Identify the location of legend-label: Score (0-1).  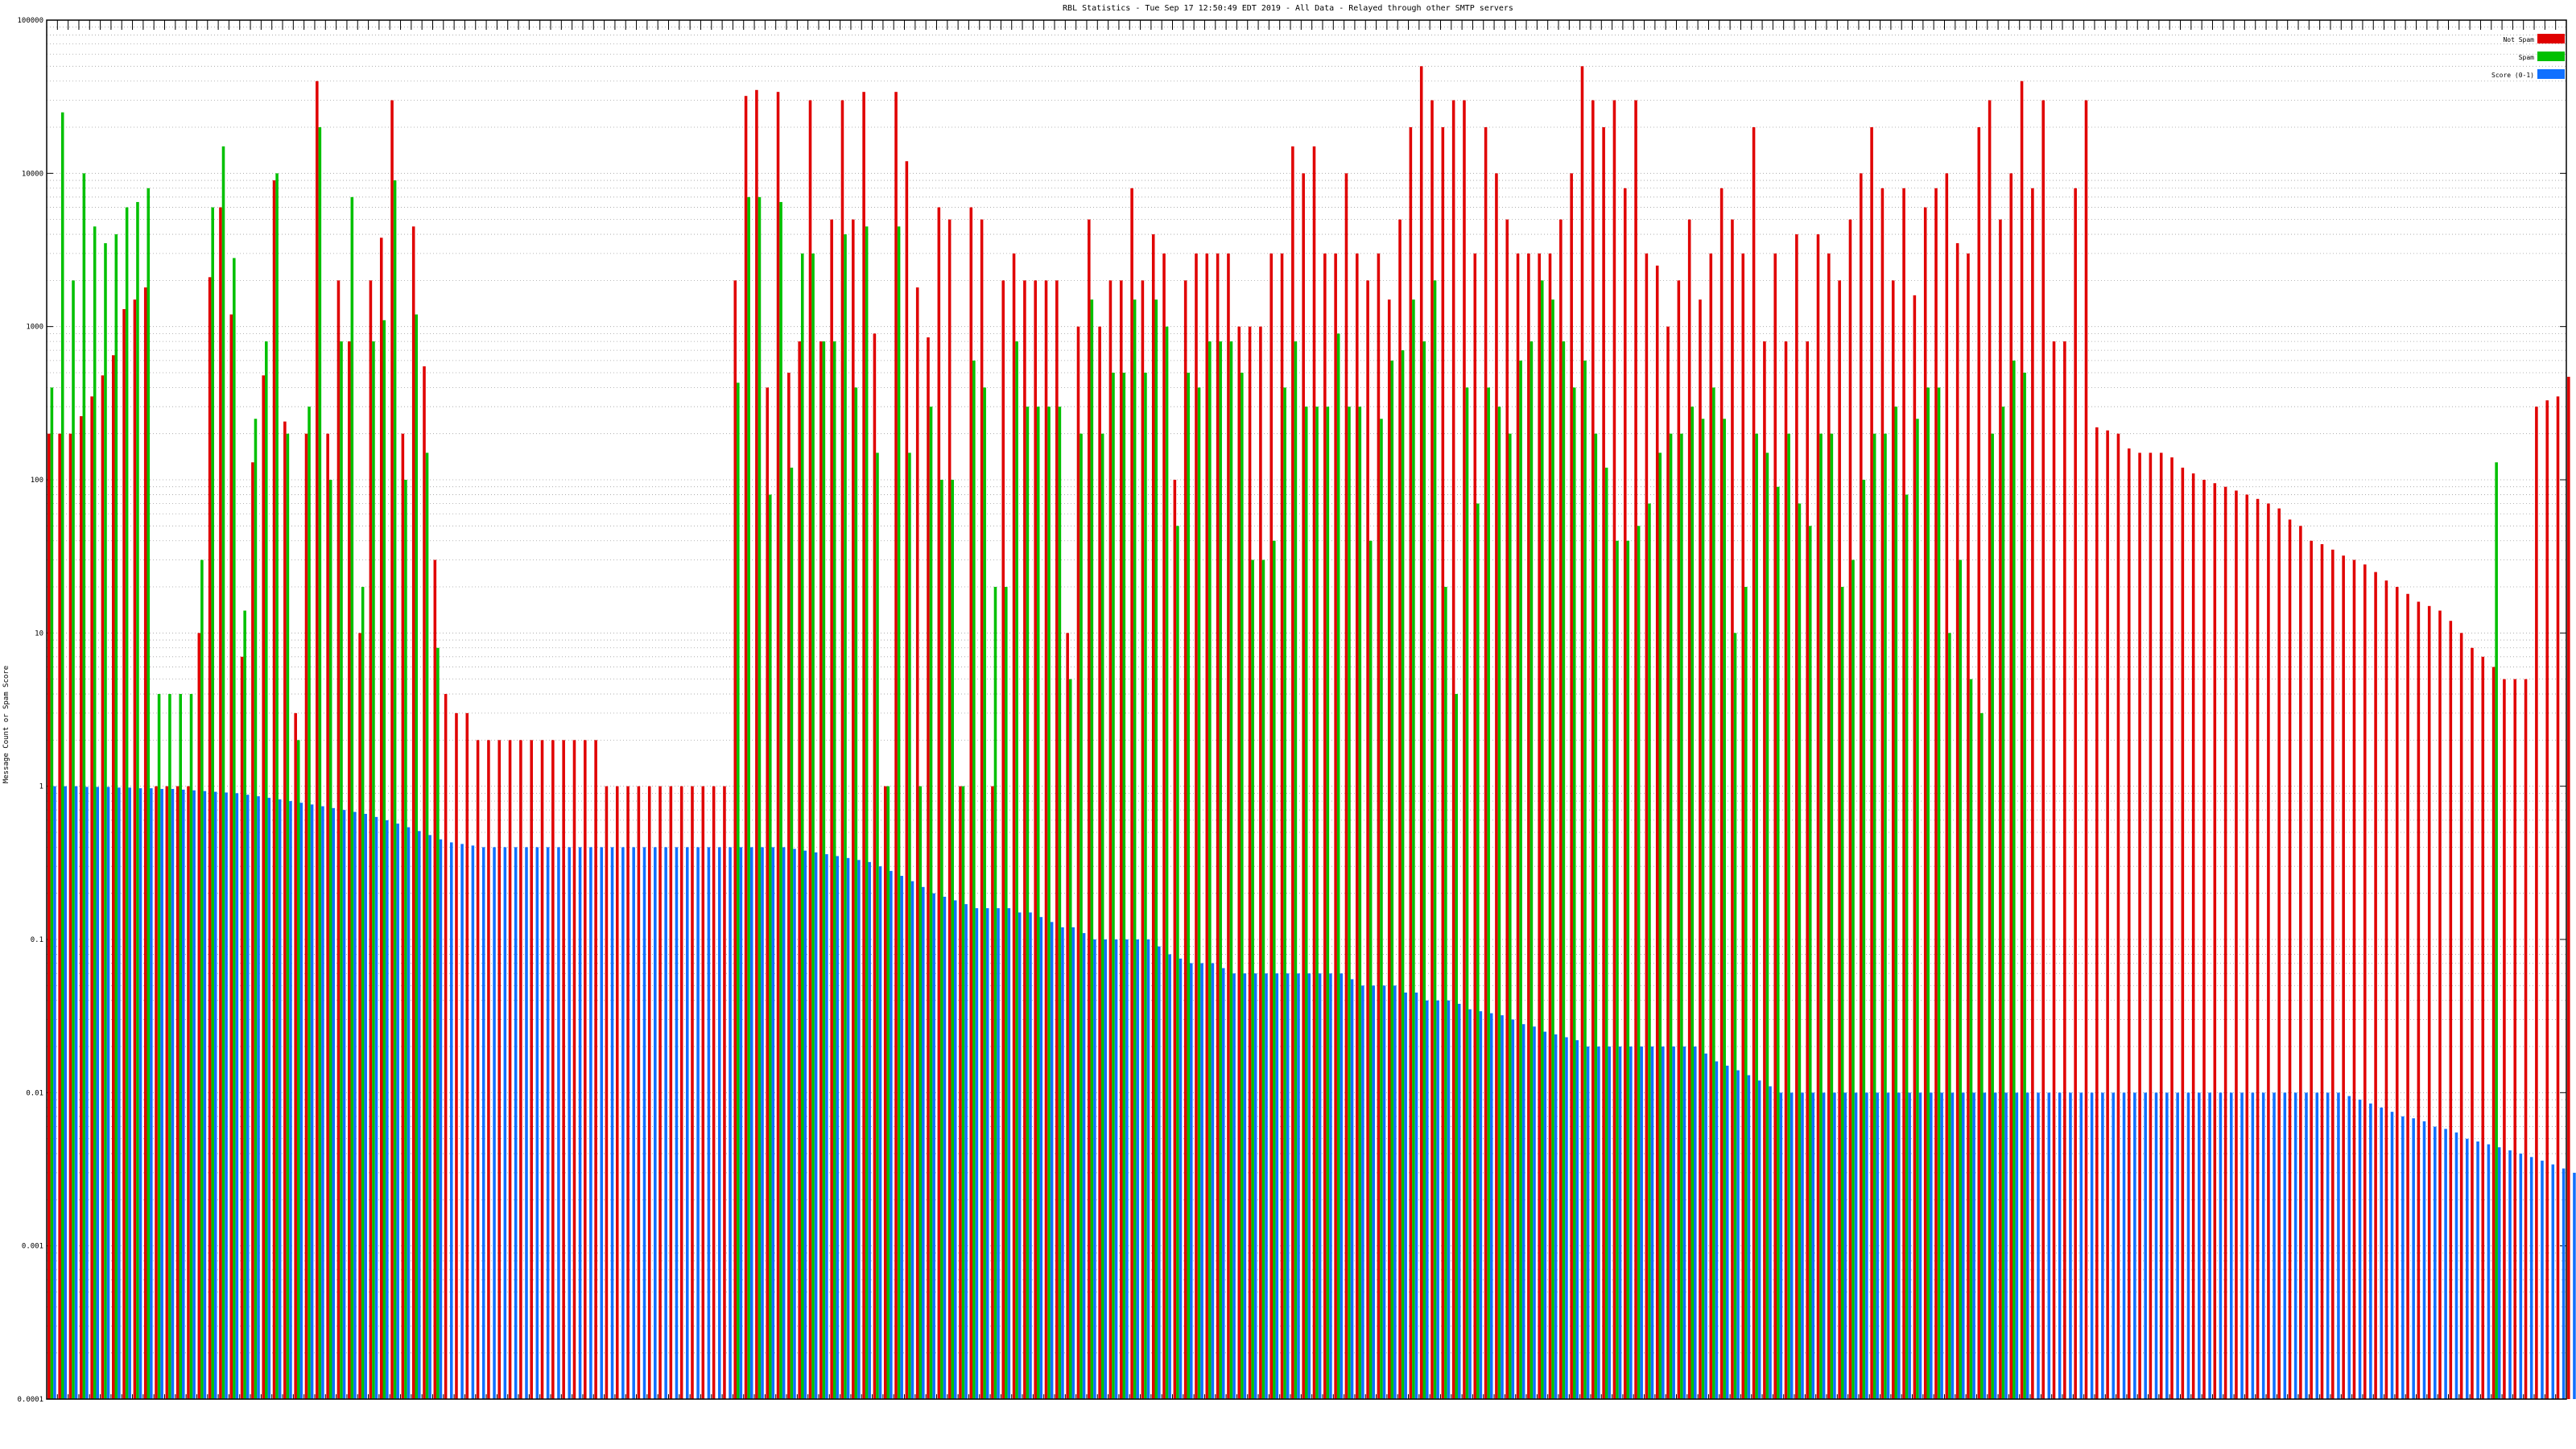
(2512, 75).